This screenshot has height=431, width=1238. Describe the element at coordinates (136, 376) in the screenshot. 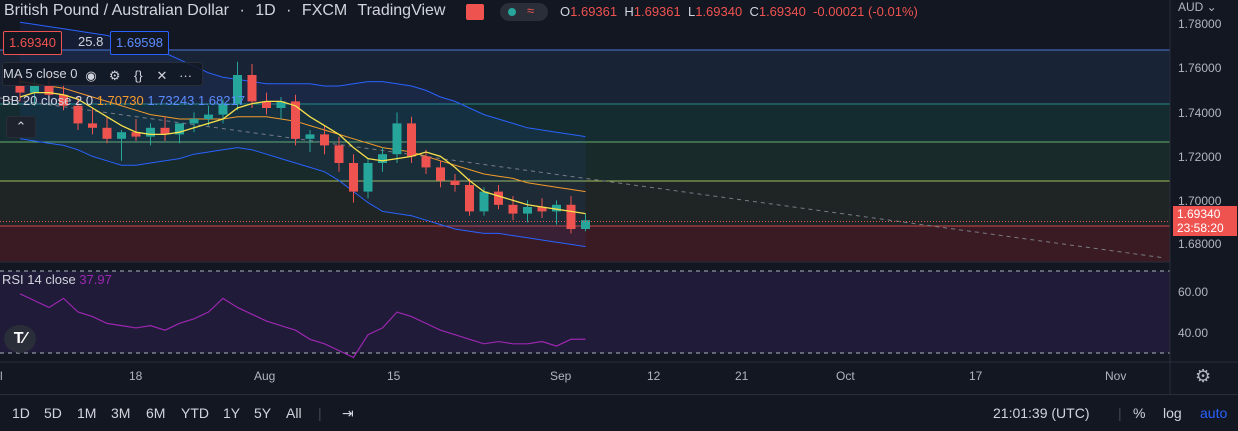

I see `time-tick: 18` at that location.